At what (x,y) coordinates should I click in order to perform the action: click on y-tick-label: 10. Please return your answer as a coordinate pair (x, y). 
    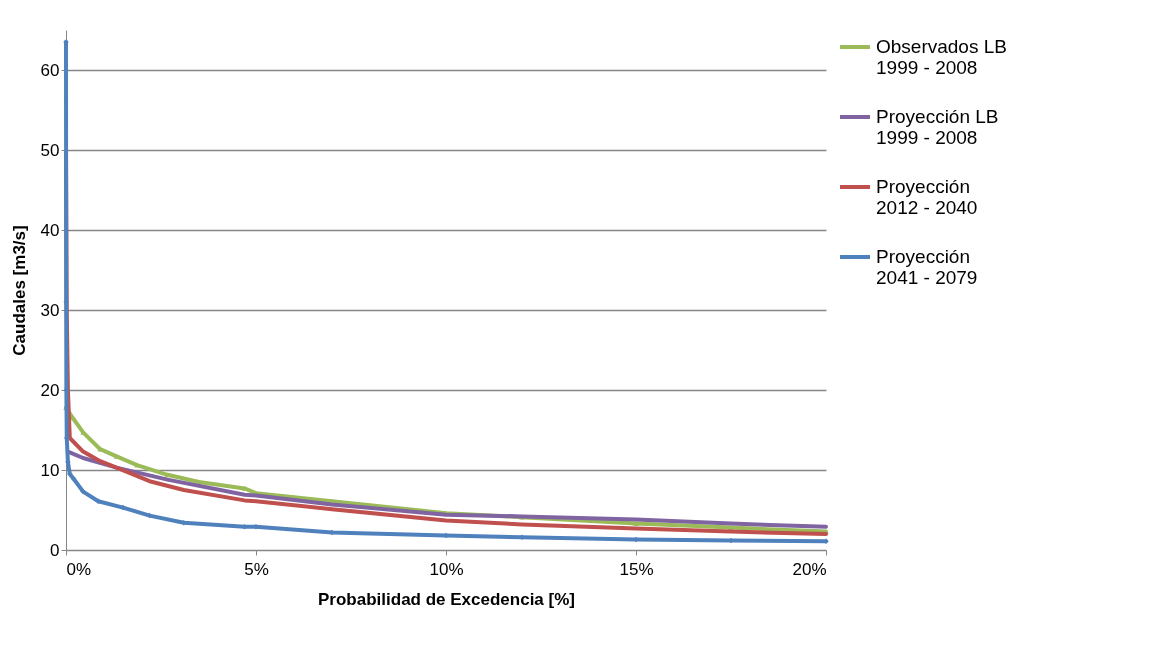
    Looking at the image, I should click on (50, 470).